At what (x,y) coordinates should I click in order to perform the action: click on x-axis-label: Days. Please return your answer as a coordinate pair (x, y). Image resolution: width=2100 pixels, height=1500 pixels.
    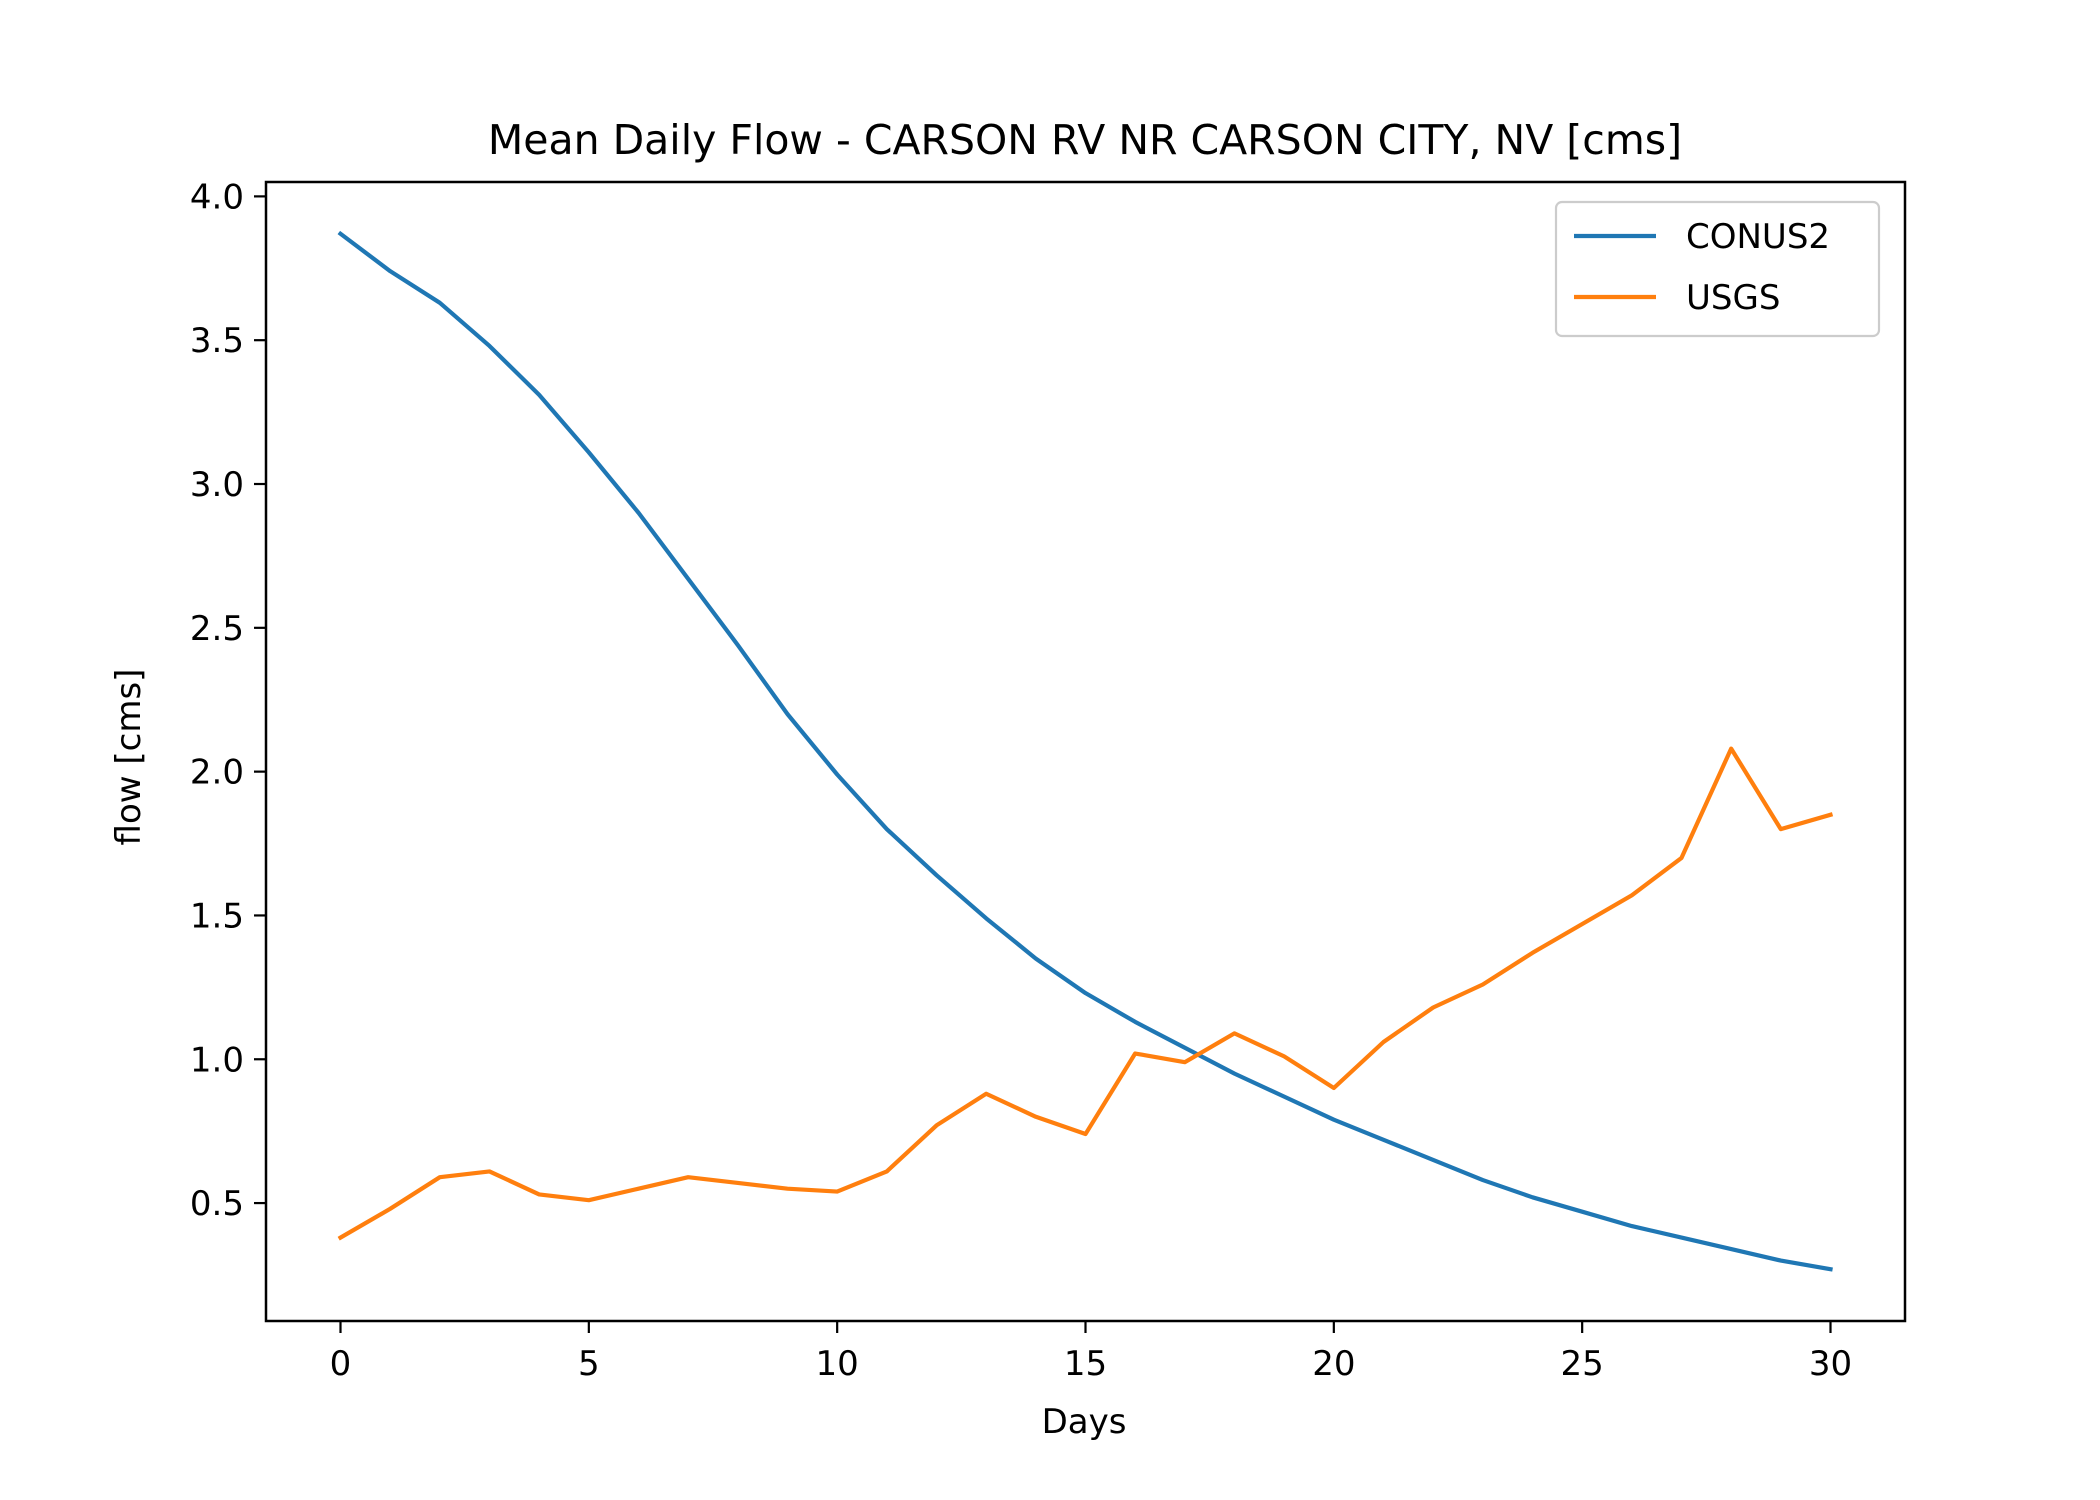
    Looking at the image, I should click on (1084, 1422).